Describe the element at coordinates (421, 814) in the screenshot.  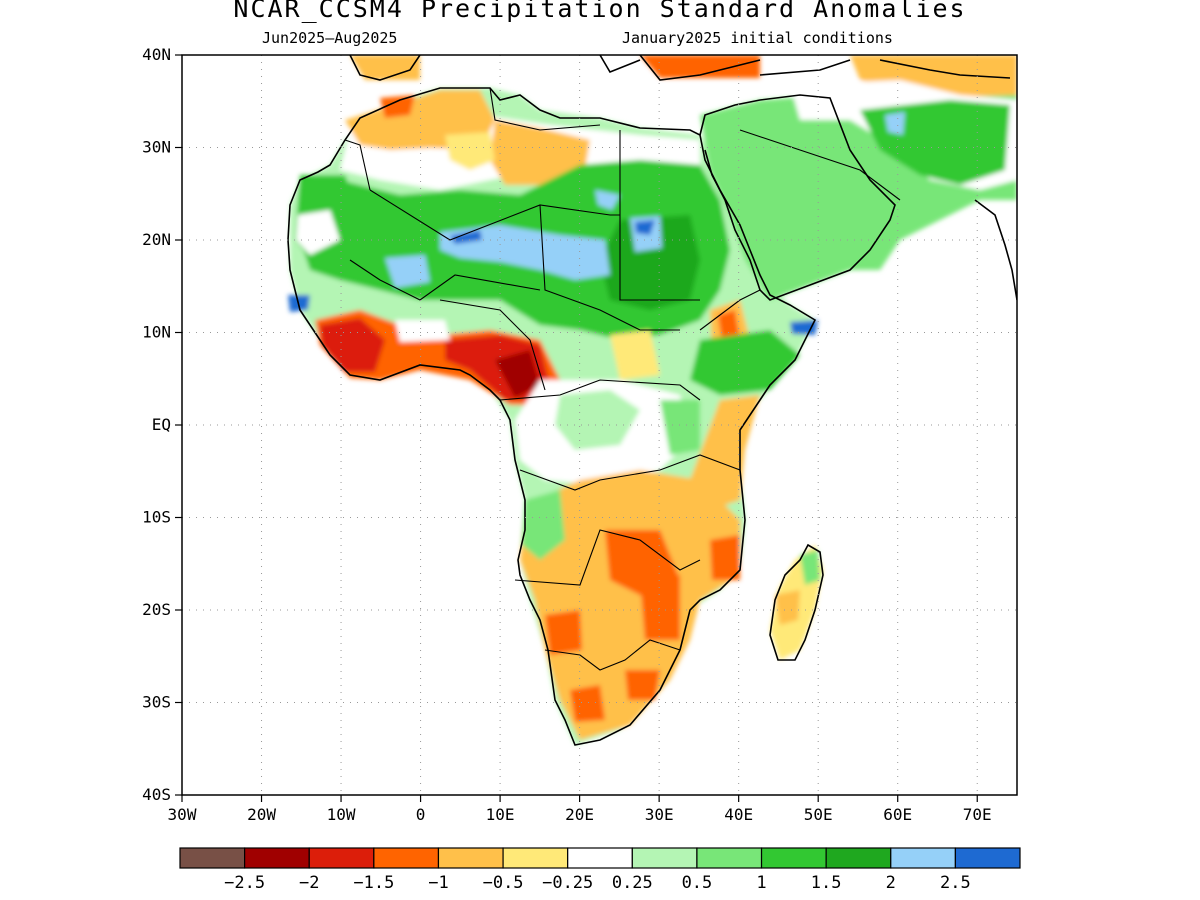
I see `x-tick-label: 0` at that location.